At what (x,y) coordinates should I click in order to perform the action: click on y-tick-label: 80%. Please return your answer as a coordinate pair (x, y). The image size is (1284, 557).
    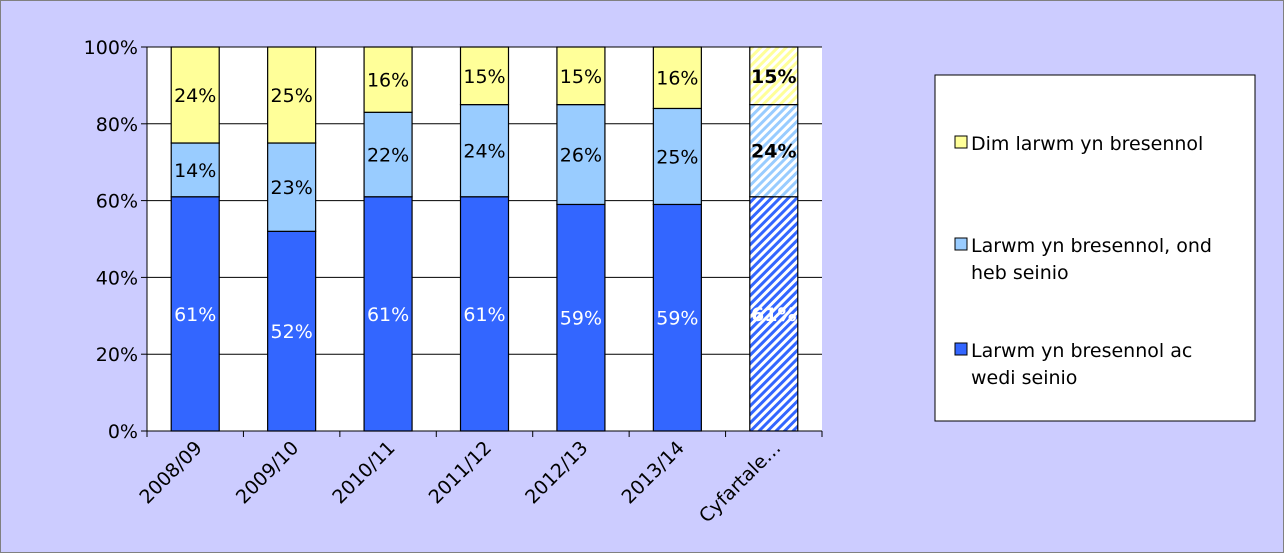
    Looking at the image, I should click on (117, 125).